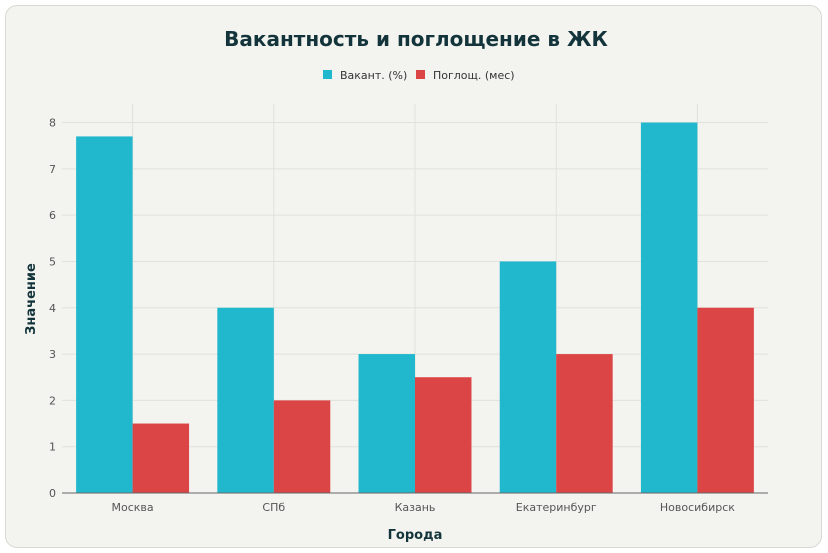  What do you see at coordinates (31, 299) in the screenshot?
I see `y-axis-title: Значение` at bounding box center [31, 299].